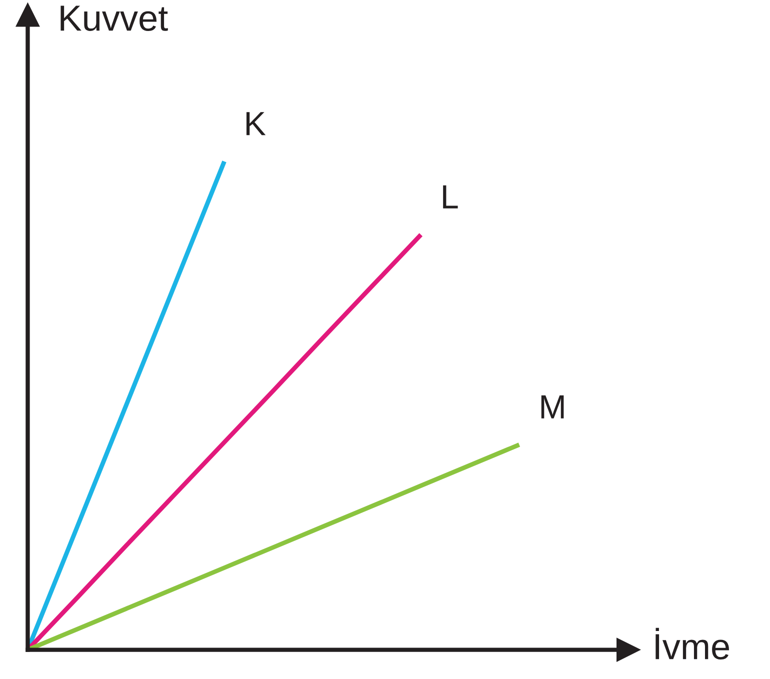  I want to click on x-axis-title: İvme, so click(692, 644).